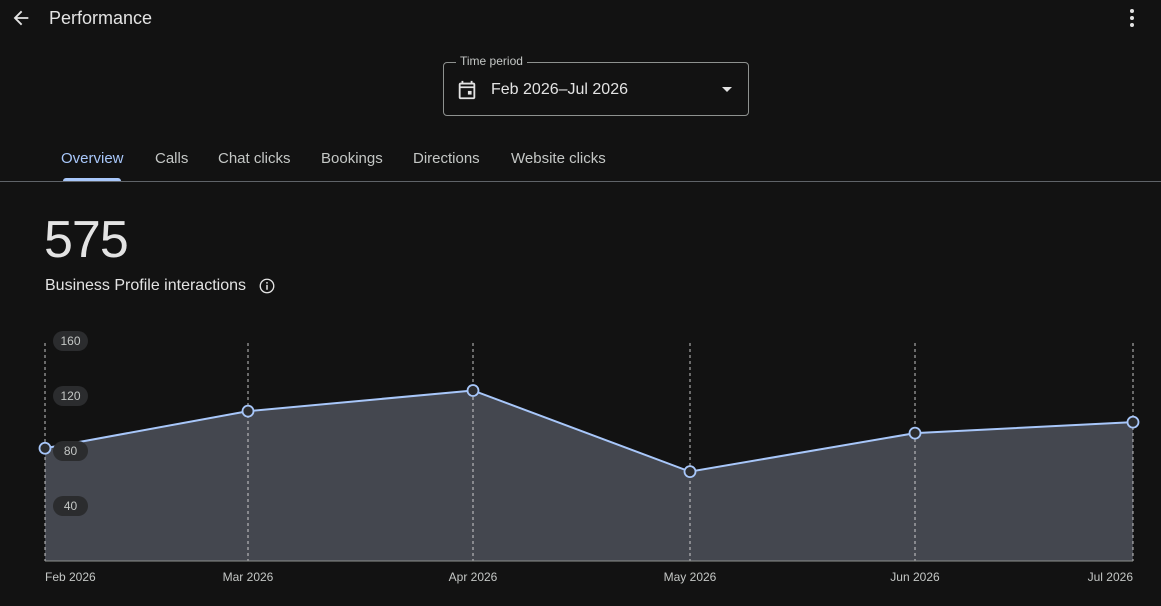 The width and height of the screenshot is (1161, 606). Describe the element at coordinates (491, 61) in the screenshot. I see `time-period-label: Time period` at that location.